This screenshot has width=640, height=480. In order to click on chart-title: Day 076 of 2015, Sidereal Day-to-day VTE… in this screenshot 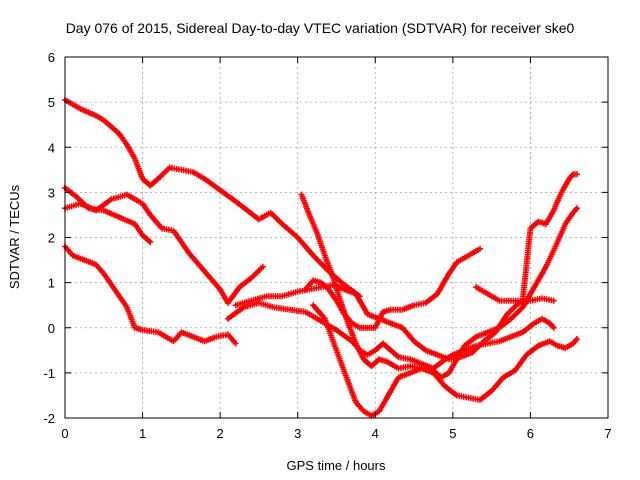, I will do `click(320, 28)`.